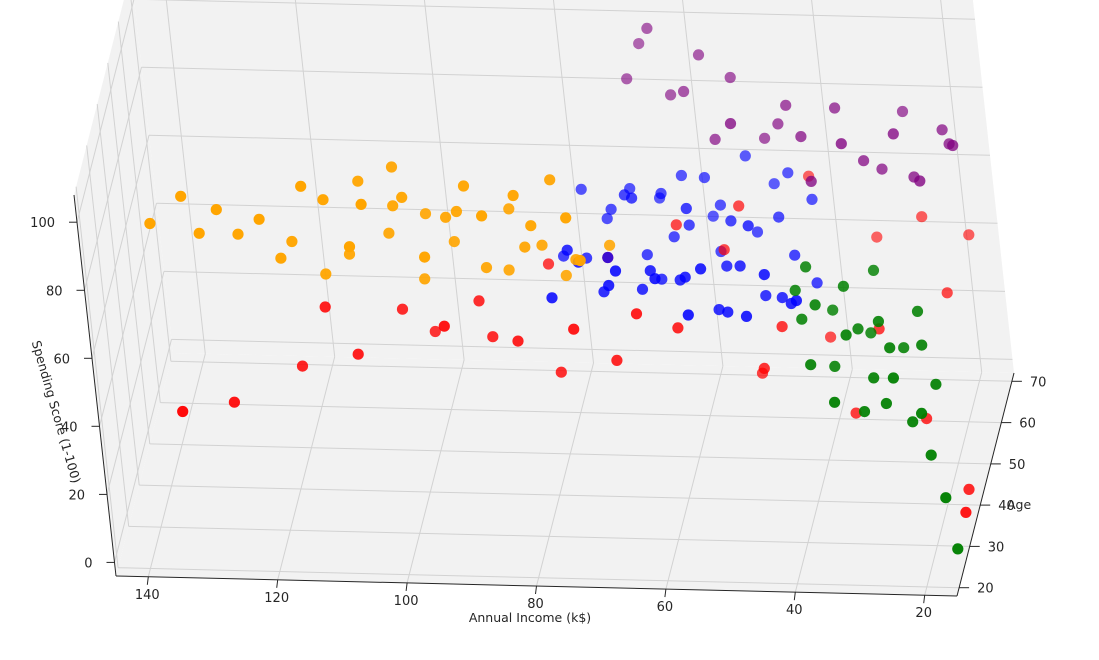 The image size is (1099, 660). What do you see at coordinates (530, 617) in the screenshot?
I see `x-axis-label: Annual Income (k$)` at bounding box center [530, 617].